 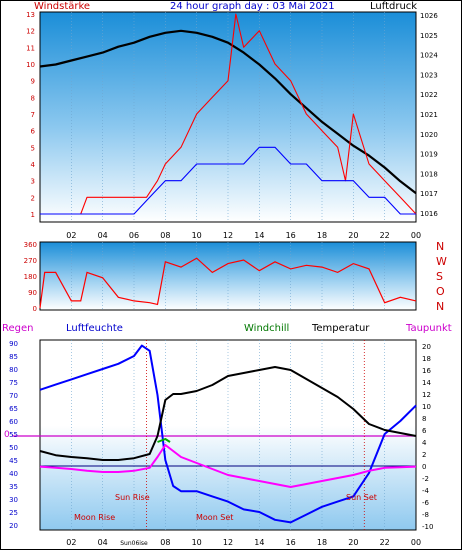 I want to click on sun-rise-annotation: Sun Rise, so click(x=132, y=497).